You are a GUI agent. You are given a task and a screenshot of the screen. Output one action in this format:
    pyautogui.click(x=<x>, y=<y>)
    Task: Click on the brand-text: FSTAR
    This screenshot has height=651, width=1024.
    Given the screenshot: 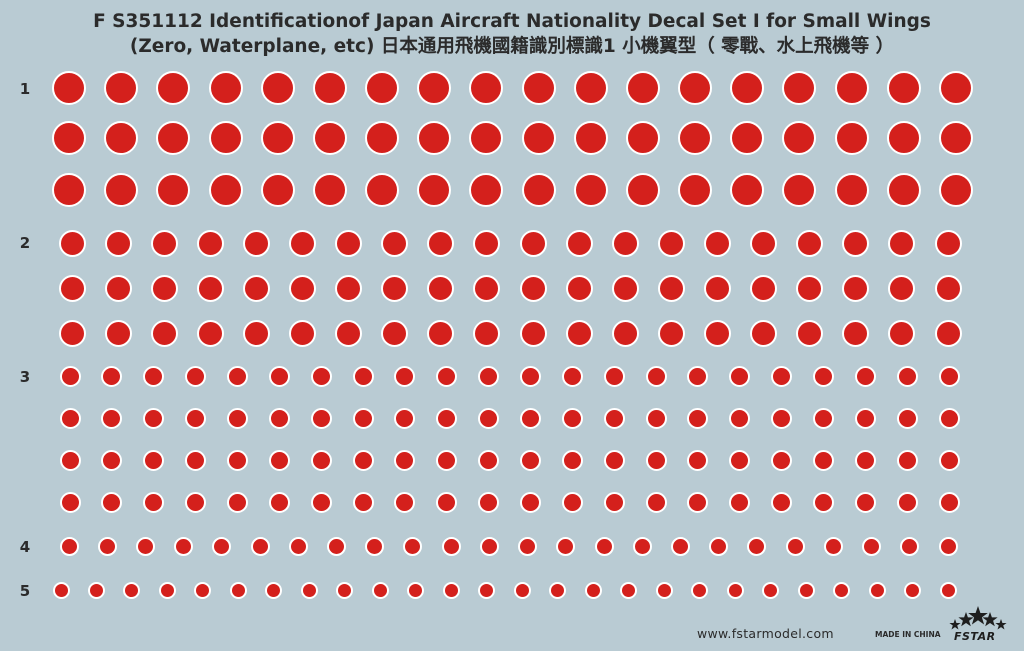 What is the action you would take?
    pyautogui.click(x=975, y=636)
    